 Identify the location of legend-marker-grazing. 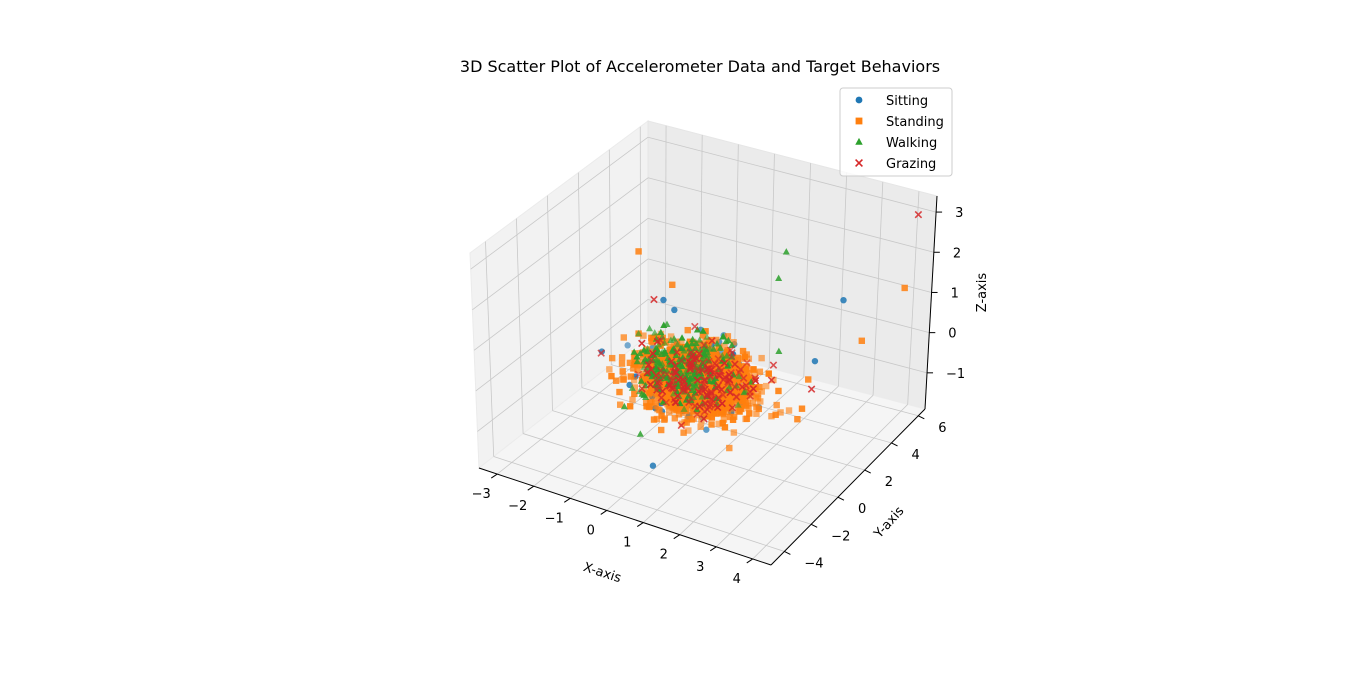
(859, 163).